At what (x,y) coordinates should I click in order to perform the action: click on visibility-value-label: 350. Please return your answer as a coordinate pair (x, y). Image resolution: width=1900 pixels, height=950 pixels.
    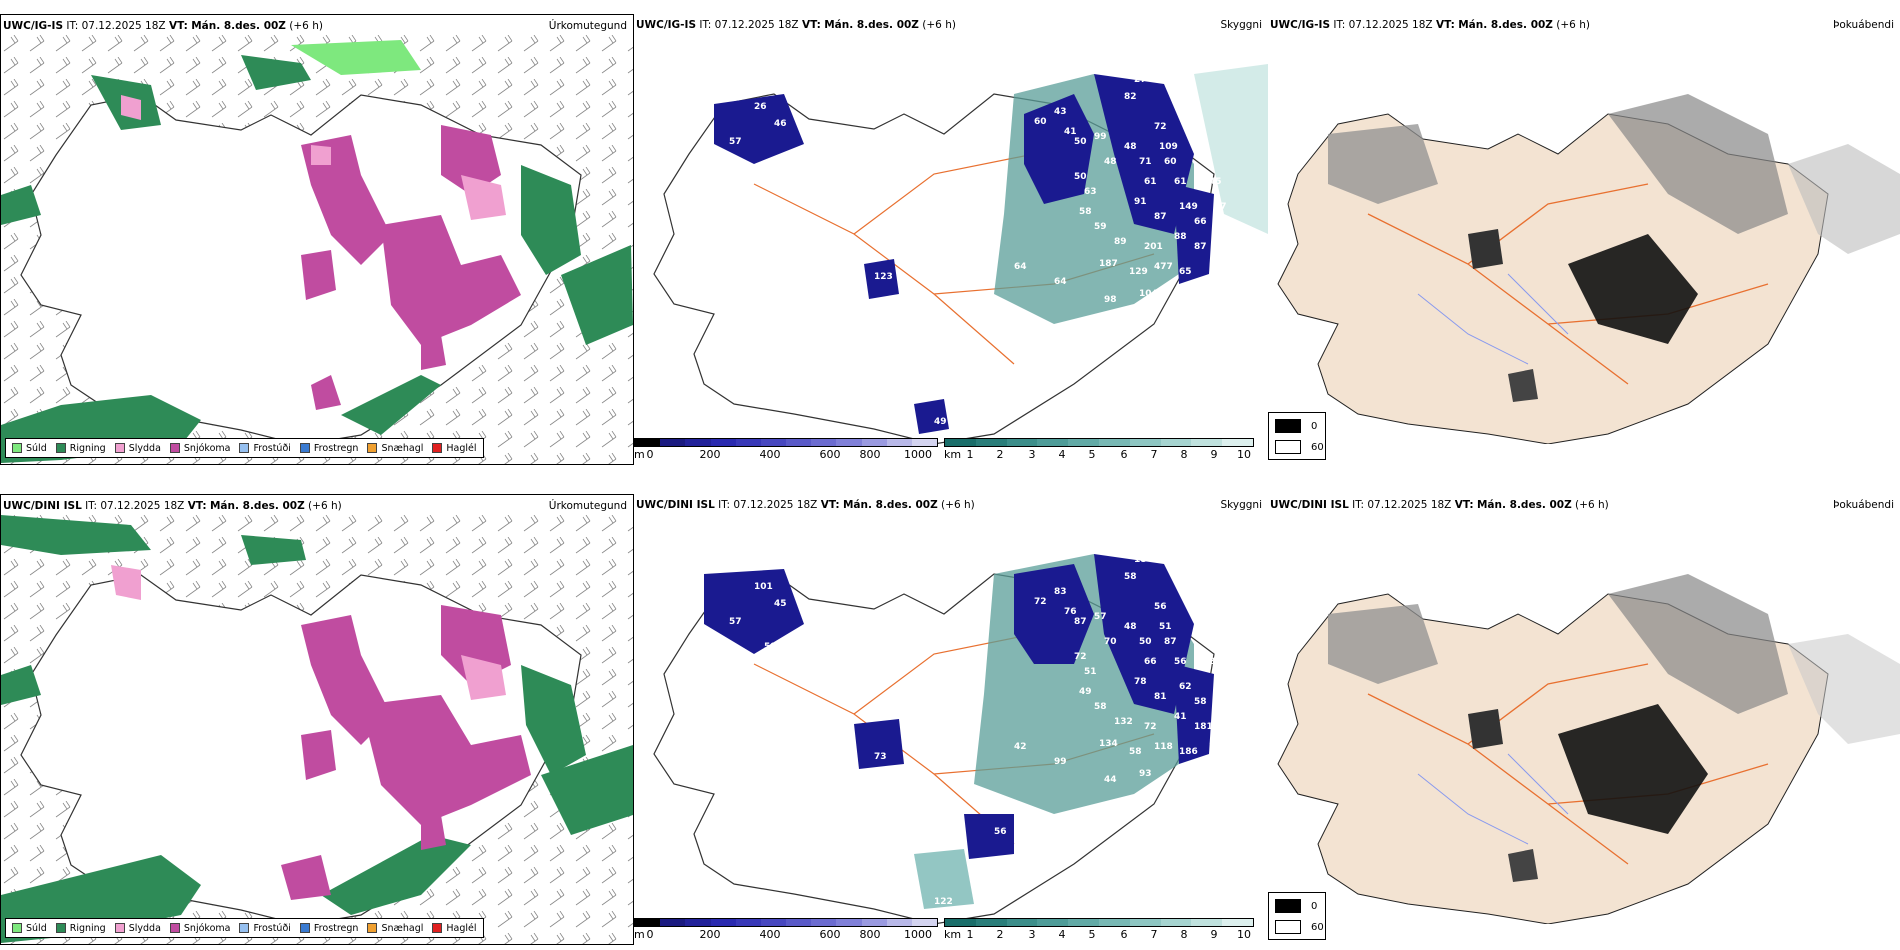
    Looking at the image, I should click on (1218, 747).